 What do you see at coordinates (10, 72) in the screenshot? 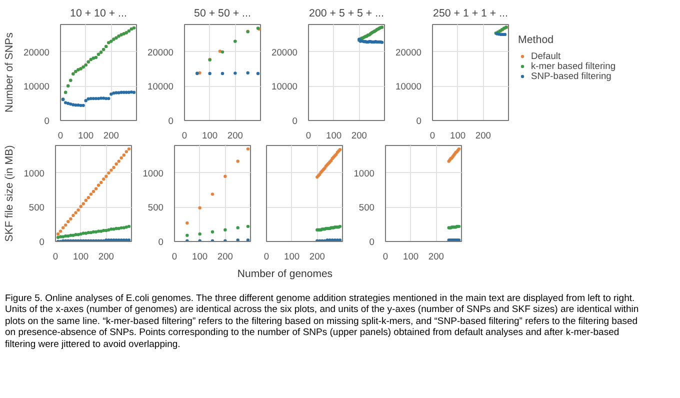
I see `y-axis-title: Number of SNPs` at bounding box center [10, 72].